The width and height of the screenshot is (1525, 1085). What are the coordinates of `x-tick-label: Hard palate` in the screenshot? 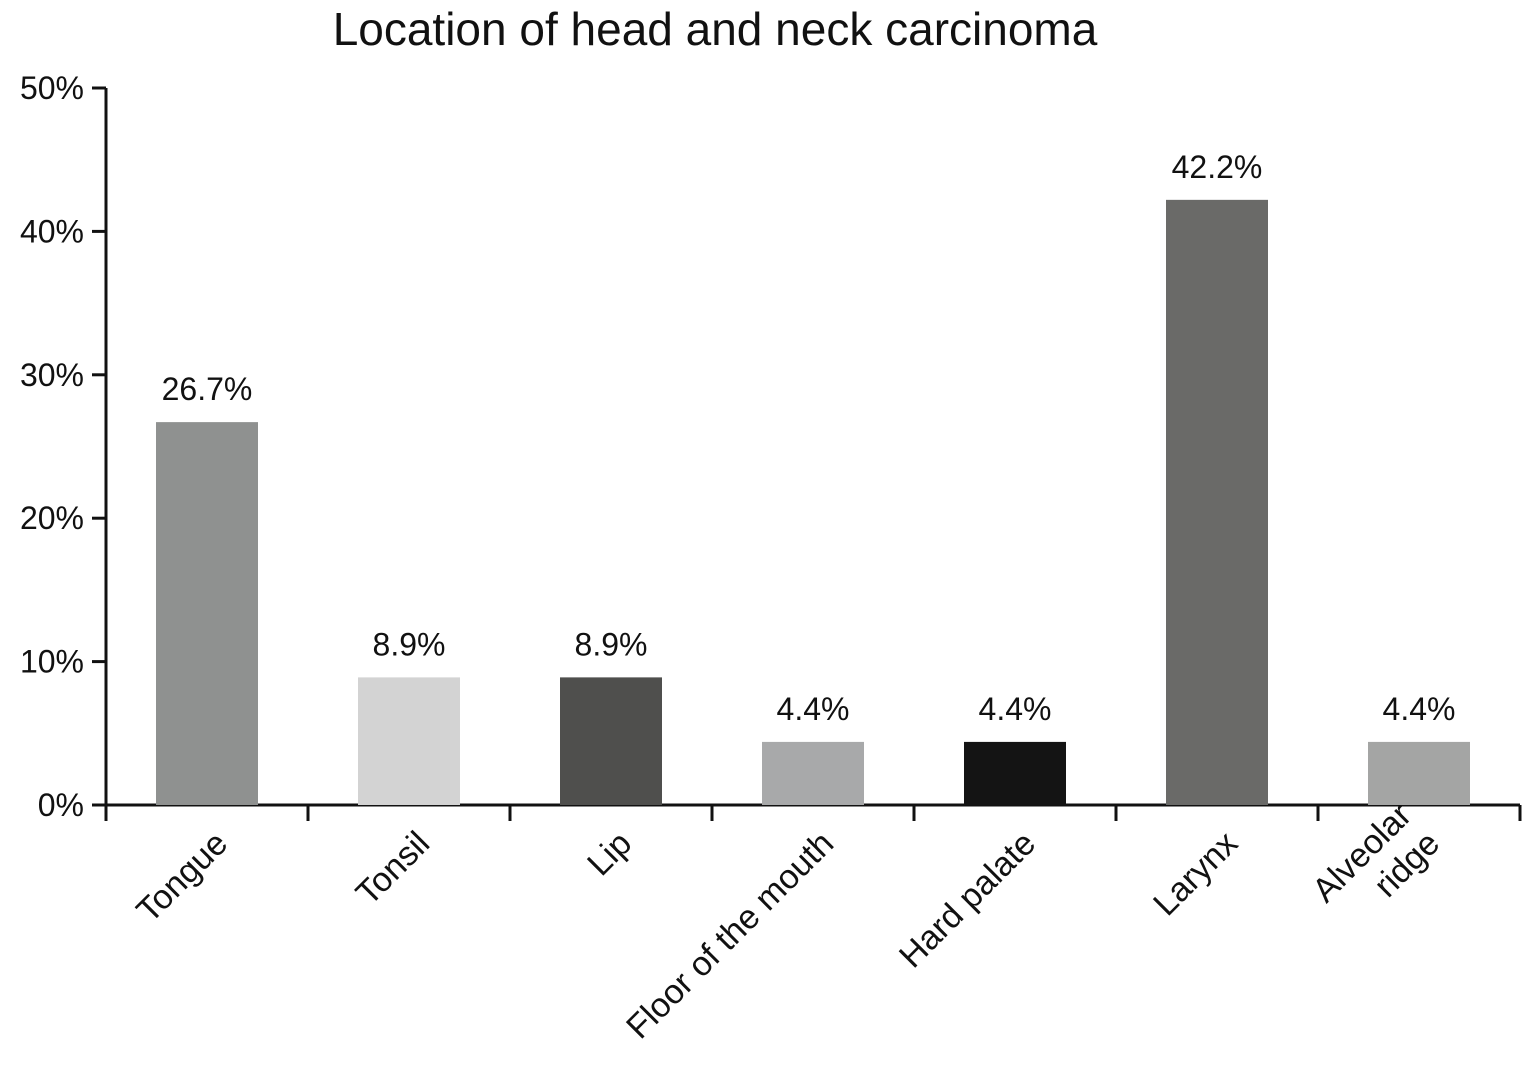 It's located at (967, 899).